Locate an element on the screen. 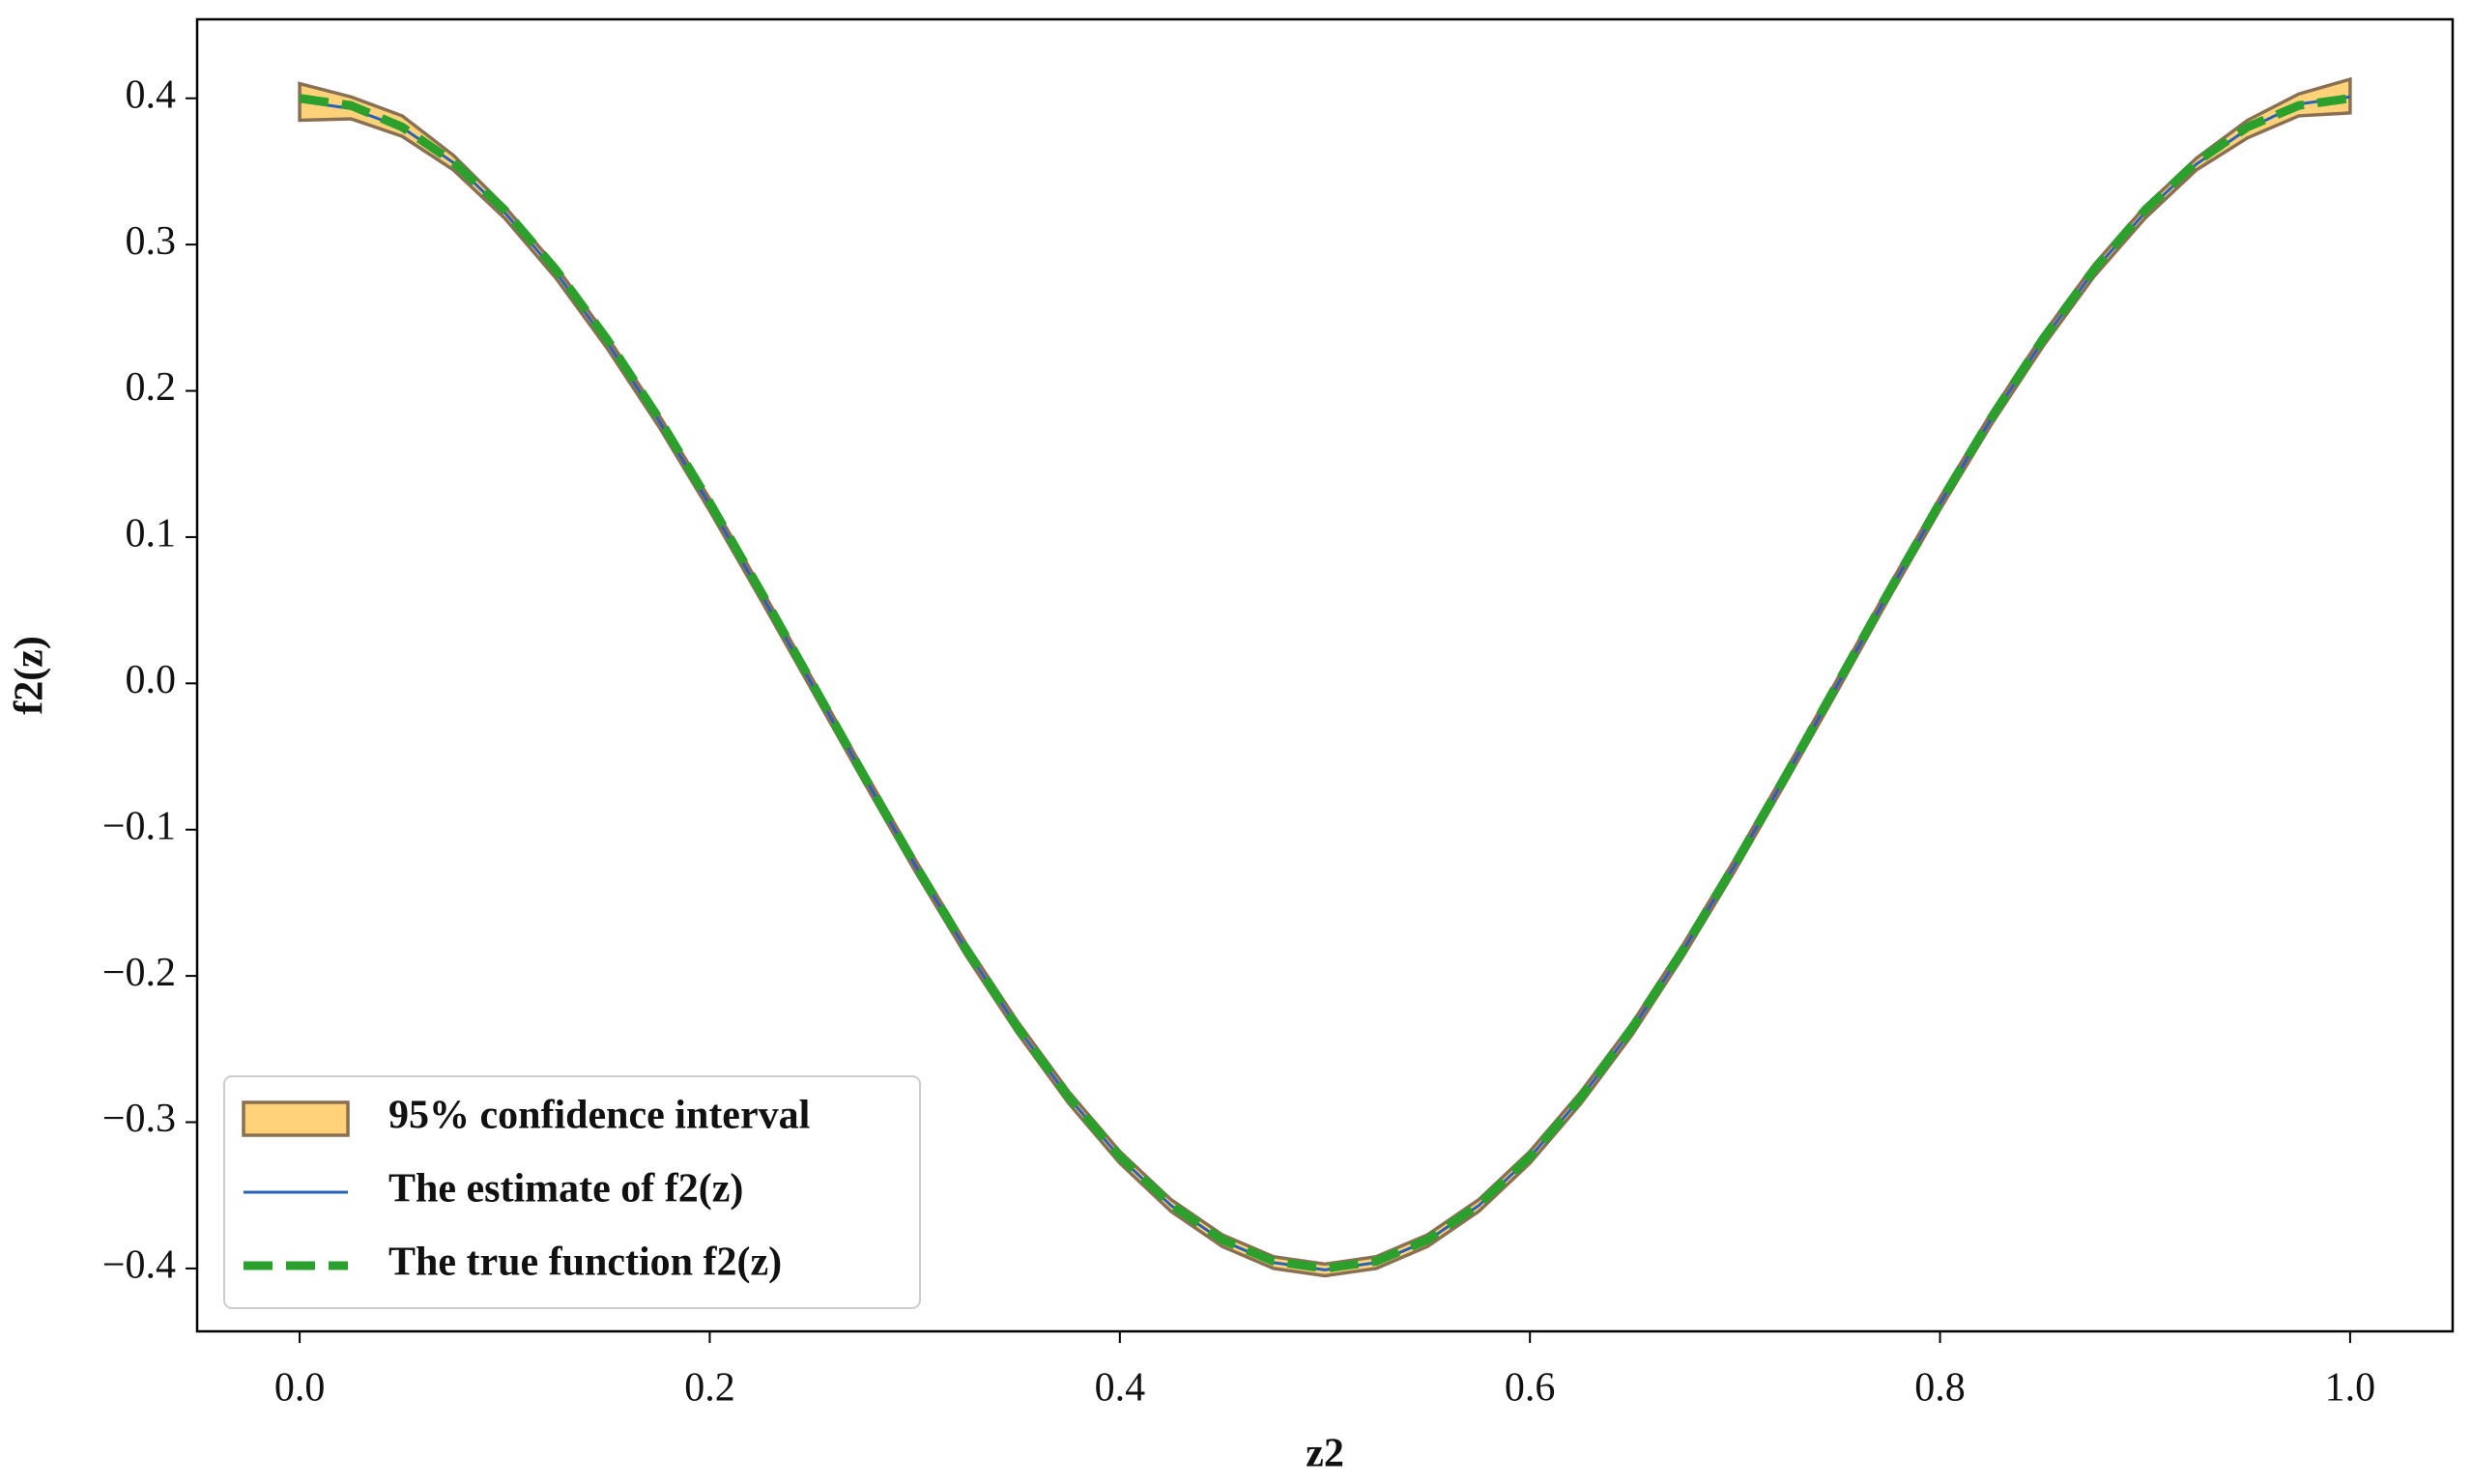  y-tick-label: −0.4 is located at coordinates (139, 1265).